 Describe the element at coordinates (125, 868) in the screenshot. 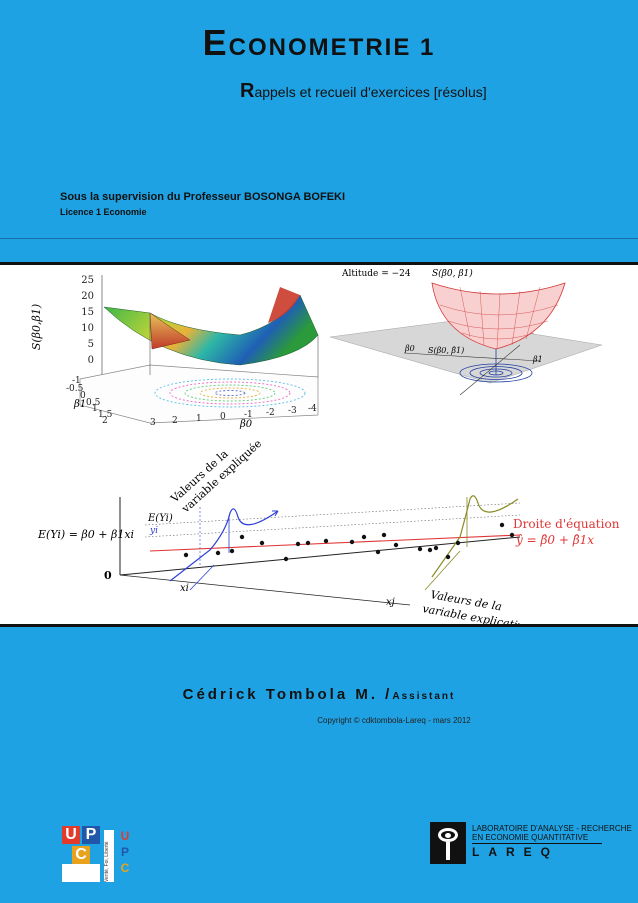

I see `upc-vertical-c: C` at that location.